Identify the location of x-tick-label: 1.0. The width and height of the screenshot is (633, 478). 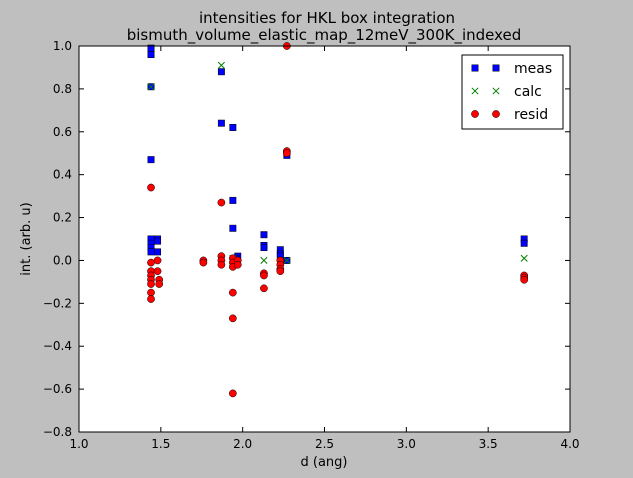
(78, 444).